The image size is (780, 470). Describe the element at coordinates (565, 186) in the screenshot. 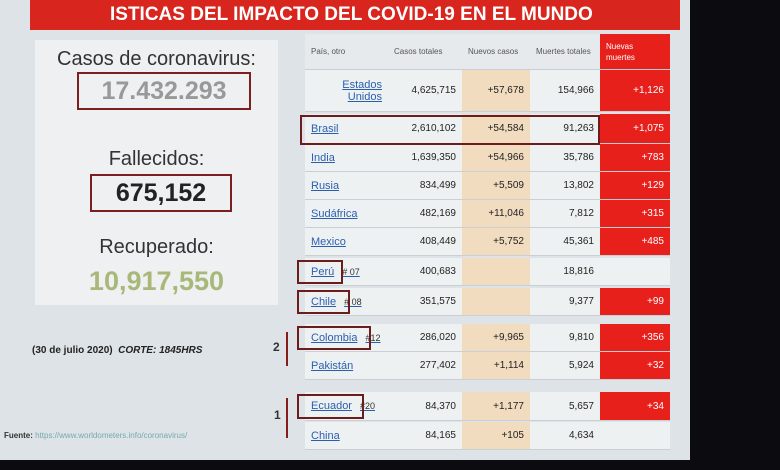

I see `deaths-cell: 13,802` at that location.